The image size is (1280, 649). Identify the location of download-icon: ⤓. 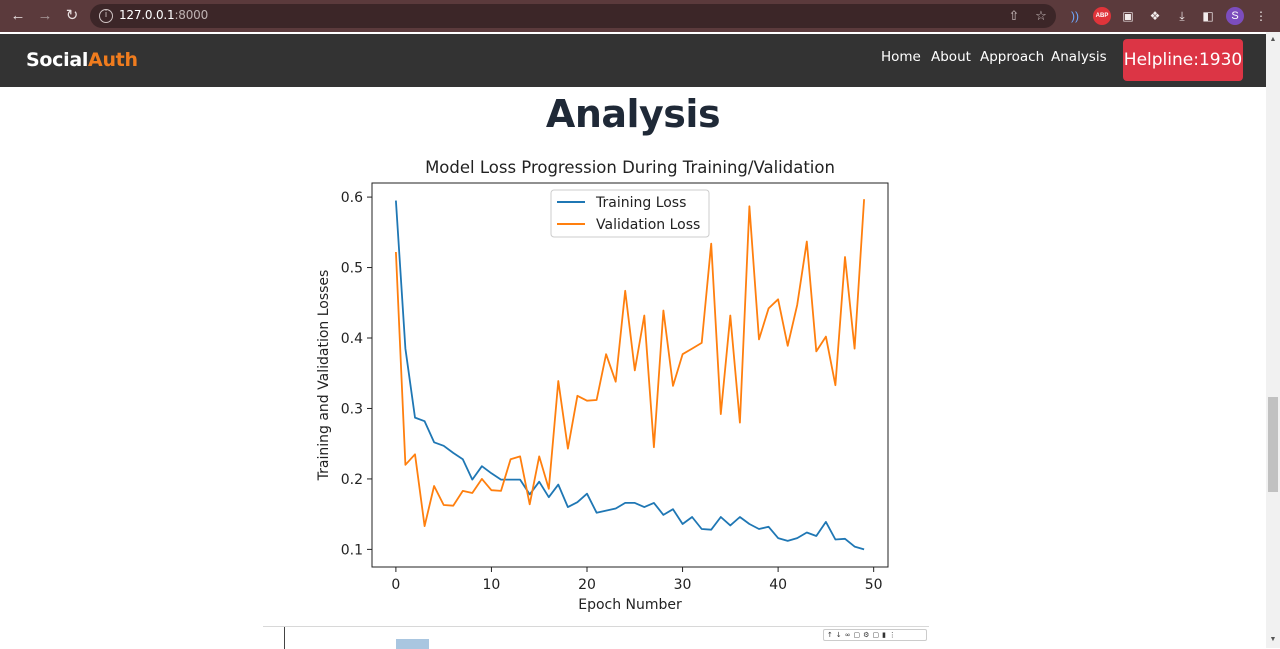
(1182, 16).